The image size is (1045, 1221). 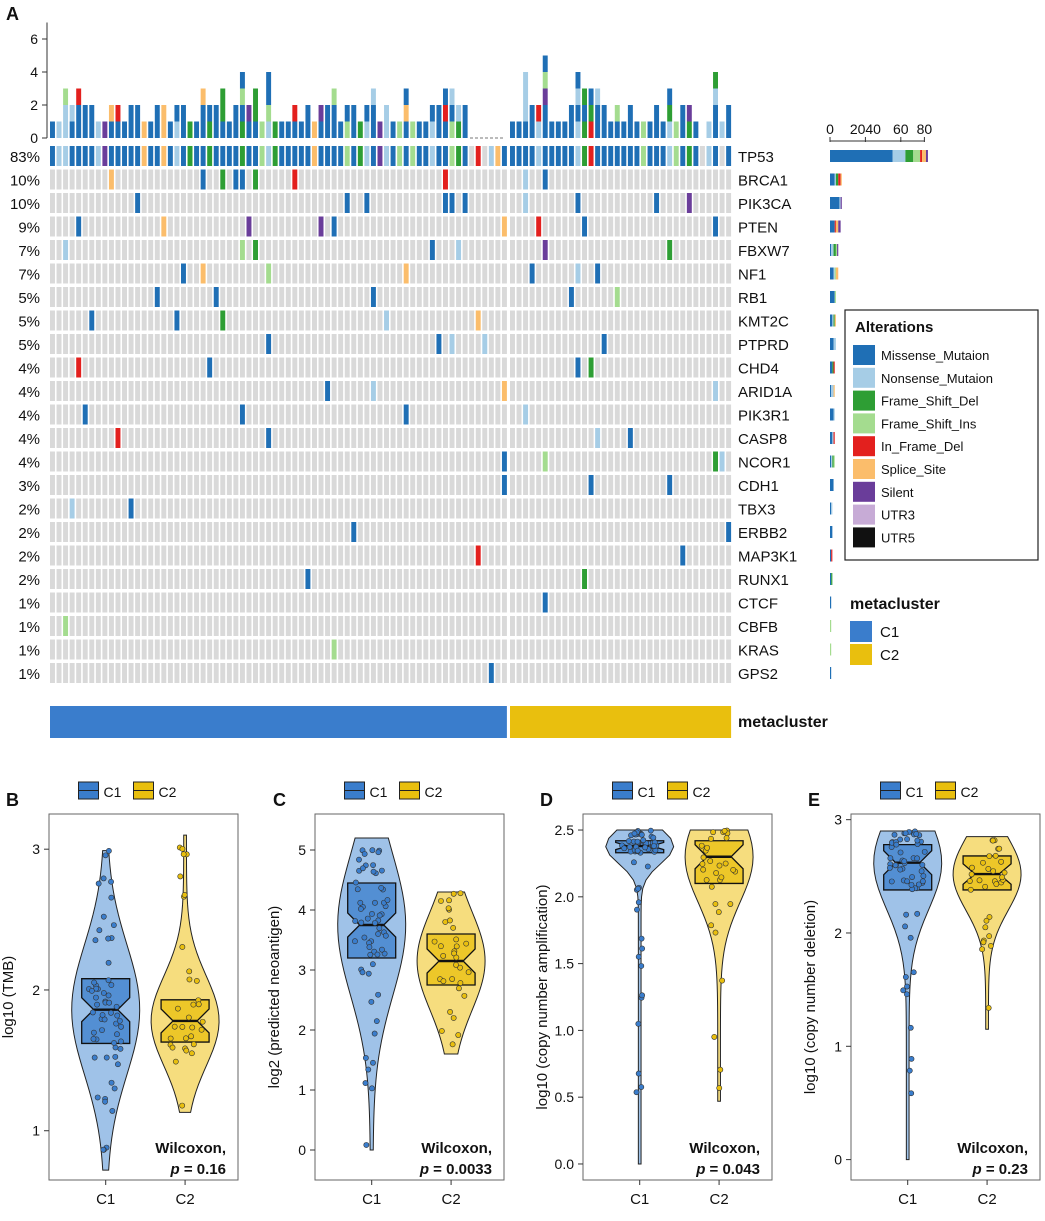 I want to click on x-tick-label-c1: C1, so click(x=639, y=1199).